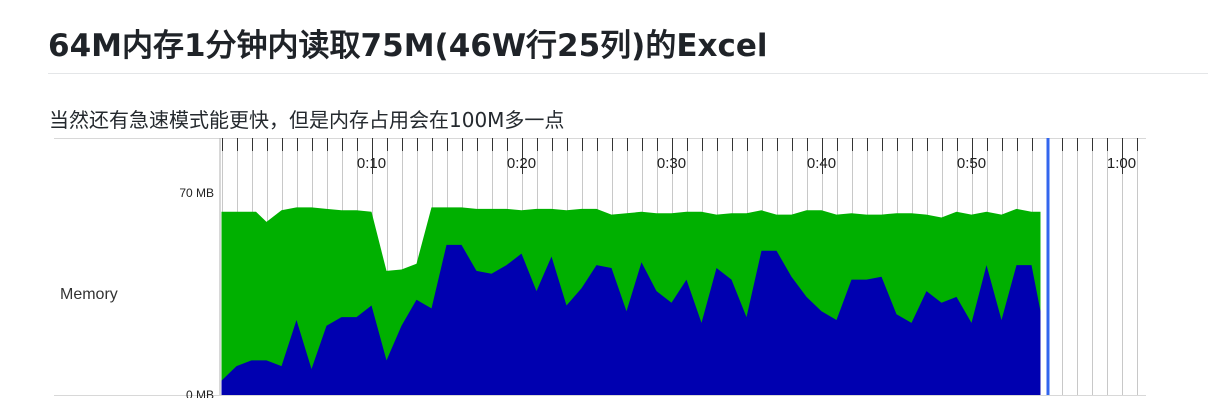 This screenshot has width=1208, height=405. Describe the element at coordinates (200, 393) in the screenshot. I see `y-tick-label: 0 MB` at that location.